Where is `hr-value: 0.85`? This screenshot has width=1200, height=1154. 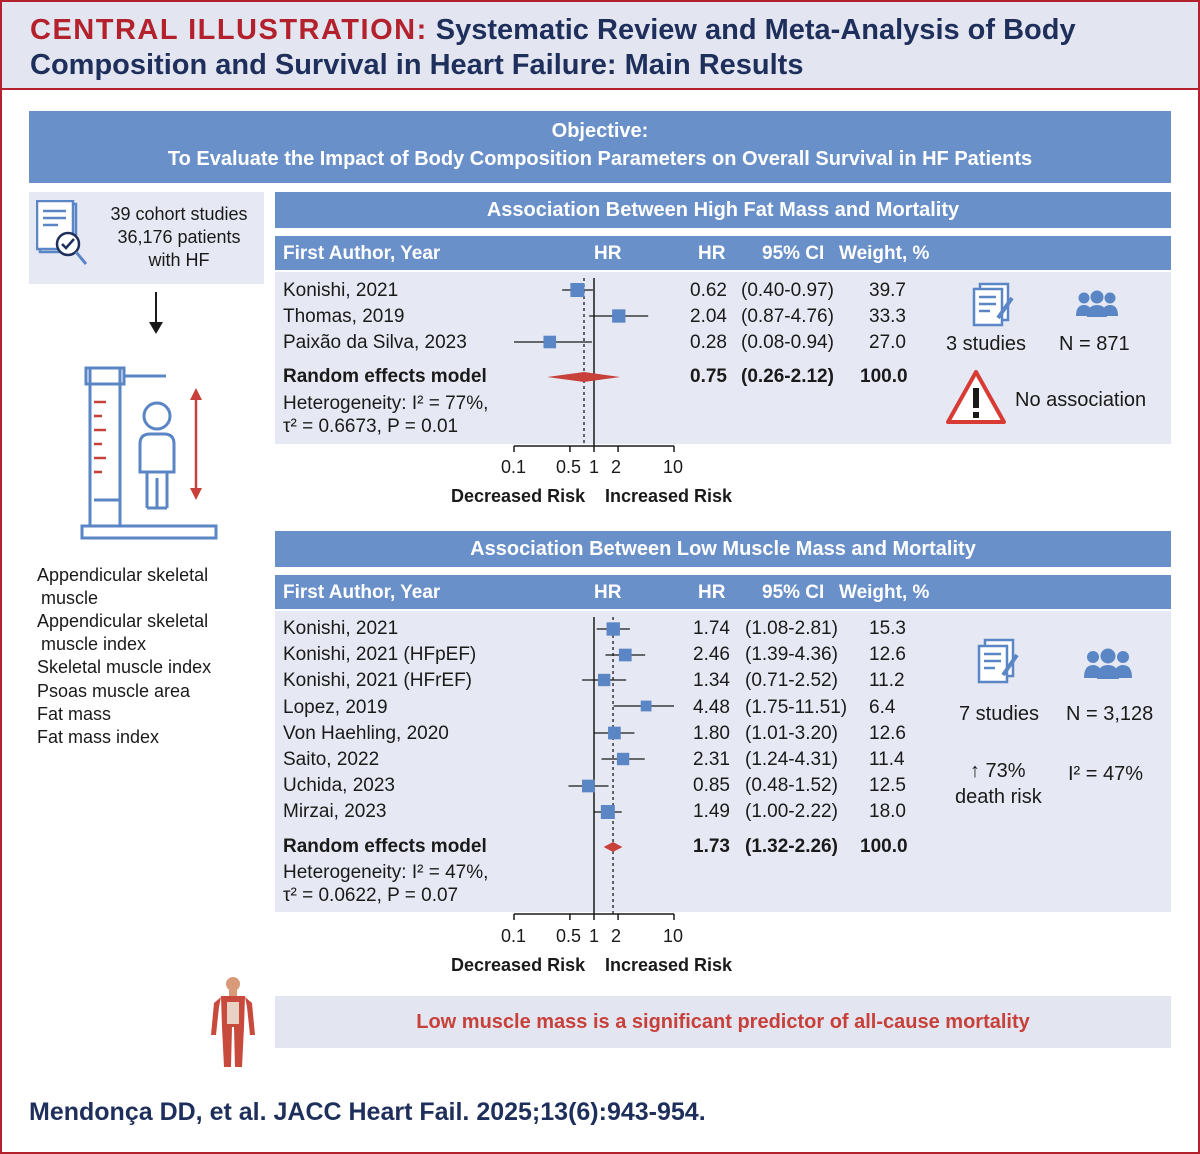 hr-value: 0.85 is located at coordinates (711, 785).